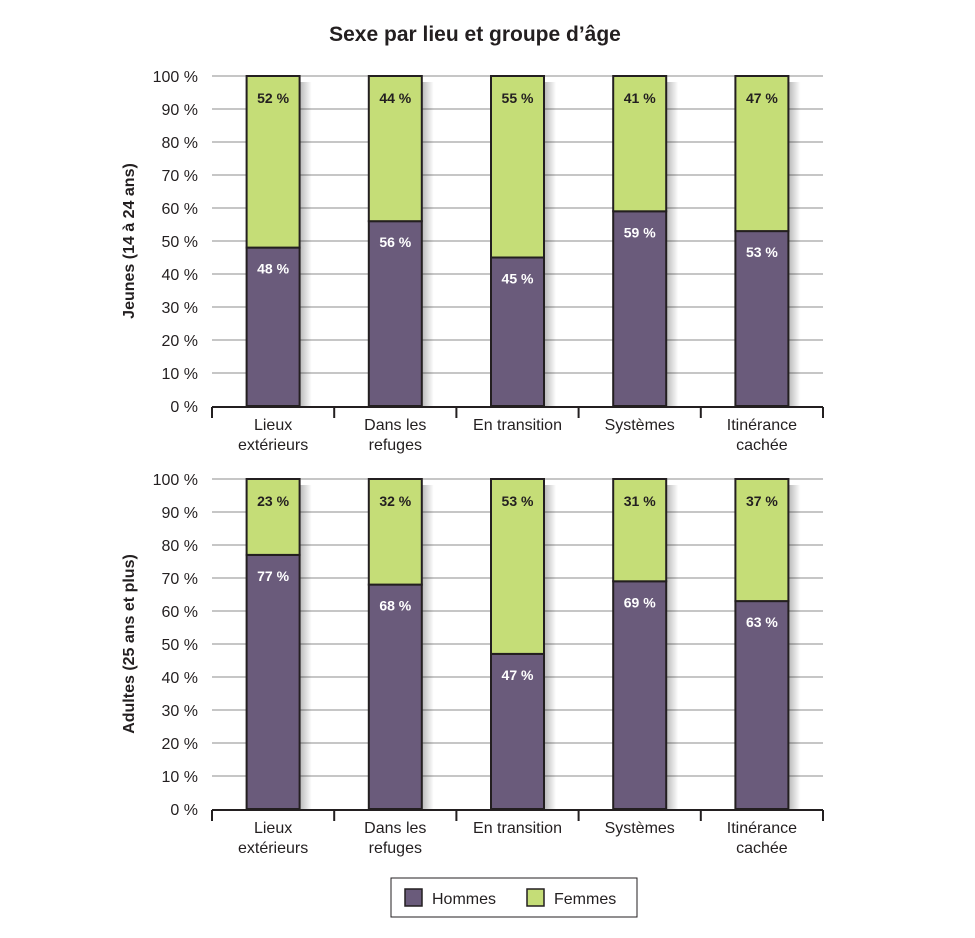  Describe the element at coordinates (273, 501) in the screenshot. I see `data-label-femmes: 23 %` at that location.